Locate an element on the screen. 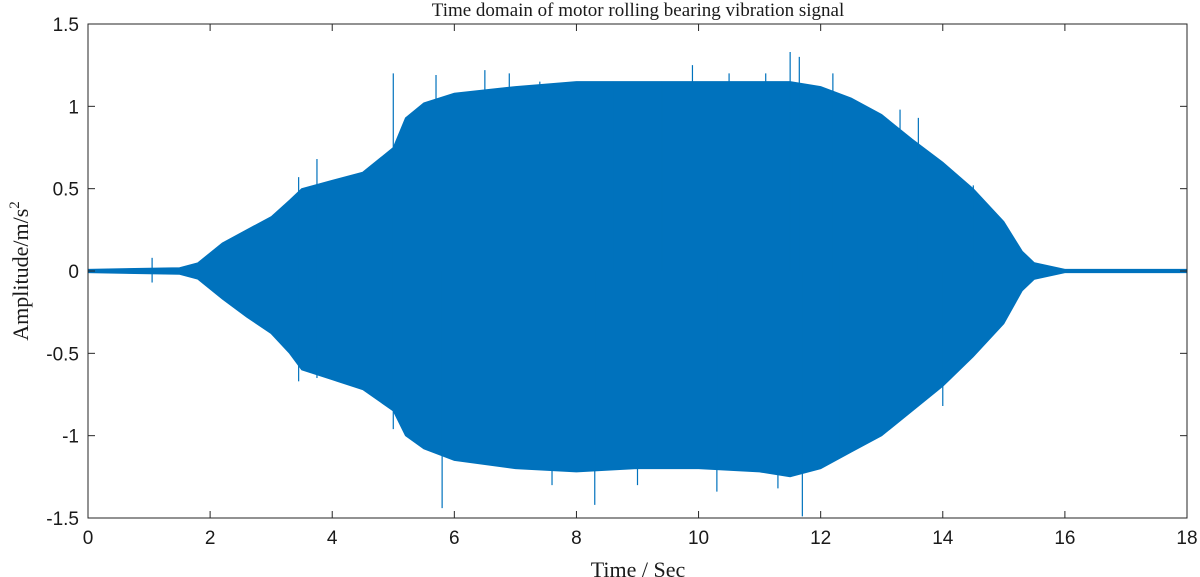 The height and width of the screenshot is (577, 1200). y-tick-label: 0.5 is located at coordinates (66, 190).